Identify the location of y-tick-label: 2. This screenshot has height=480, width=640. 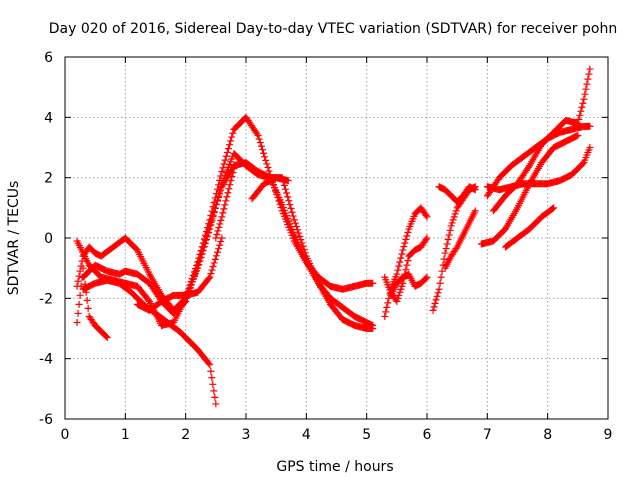
(48, 179).